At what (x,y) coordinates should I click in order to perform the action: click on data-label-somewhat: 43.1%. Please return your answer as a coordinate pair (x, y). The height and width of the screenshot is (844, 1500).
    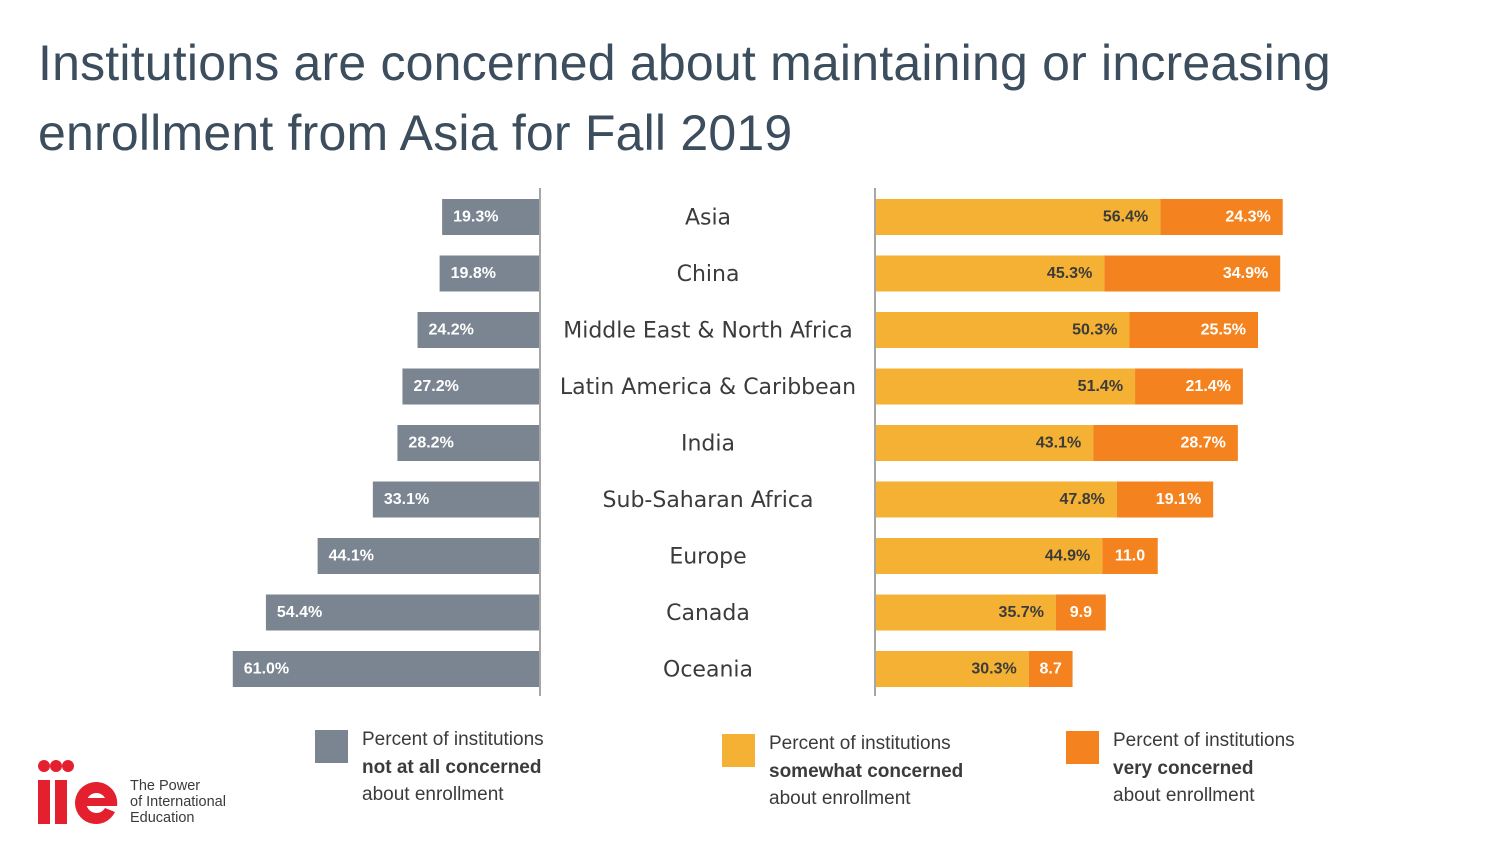
    Looking at the image, I should click on (1058, 443).